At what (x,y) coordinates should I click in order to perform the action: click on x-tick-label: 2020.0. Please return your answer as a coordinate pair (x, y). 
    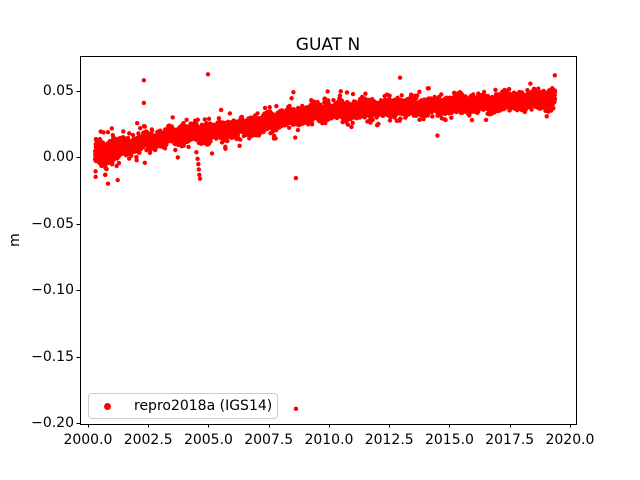
    Looking at the image, I should click on (570, 440).